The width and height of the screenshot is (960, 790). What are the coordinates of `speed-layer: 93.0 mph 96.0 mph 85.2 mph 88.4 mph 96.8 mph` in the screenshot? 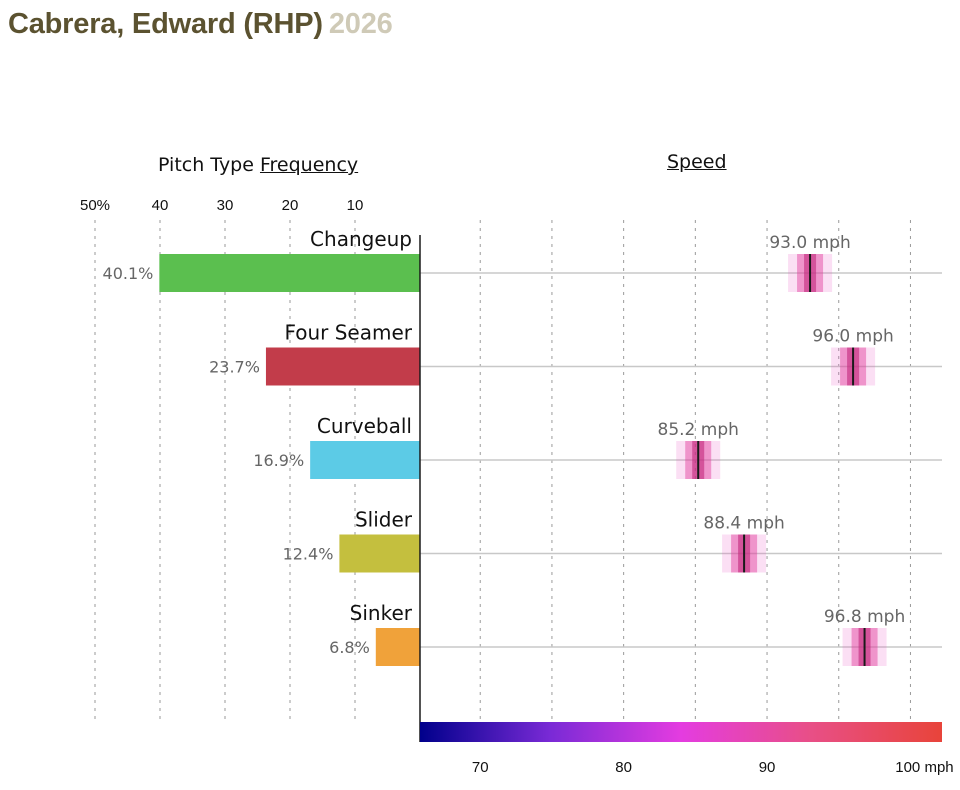 It's located at (781, 449).